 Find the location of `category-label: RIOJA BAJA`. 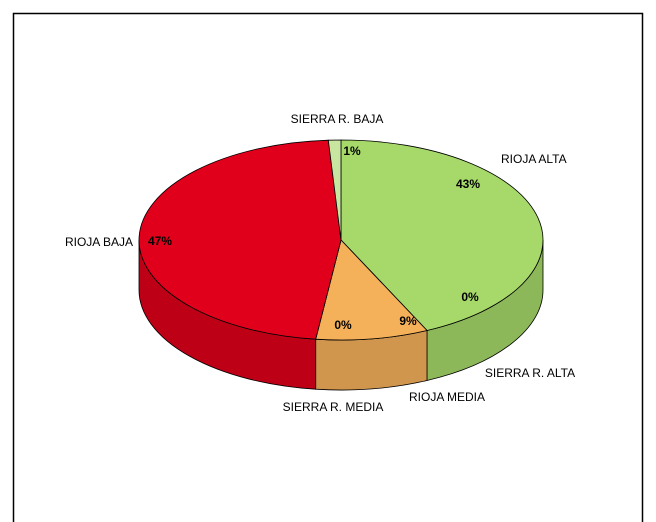

category-label: RIOJA BAJA is located at coordinates (99, 242).